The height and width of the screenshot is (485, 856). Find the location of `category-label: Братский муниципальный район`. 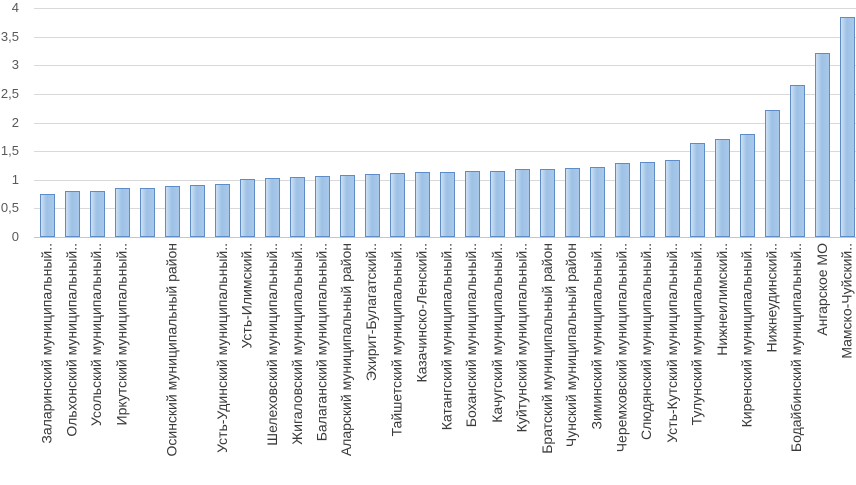

category-label: Братский муниципальный район is located at coordinates (546, 348).